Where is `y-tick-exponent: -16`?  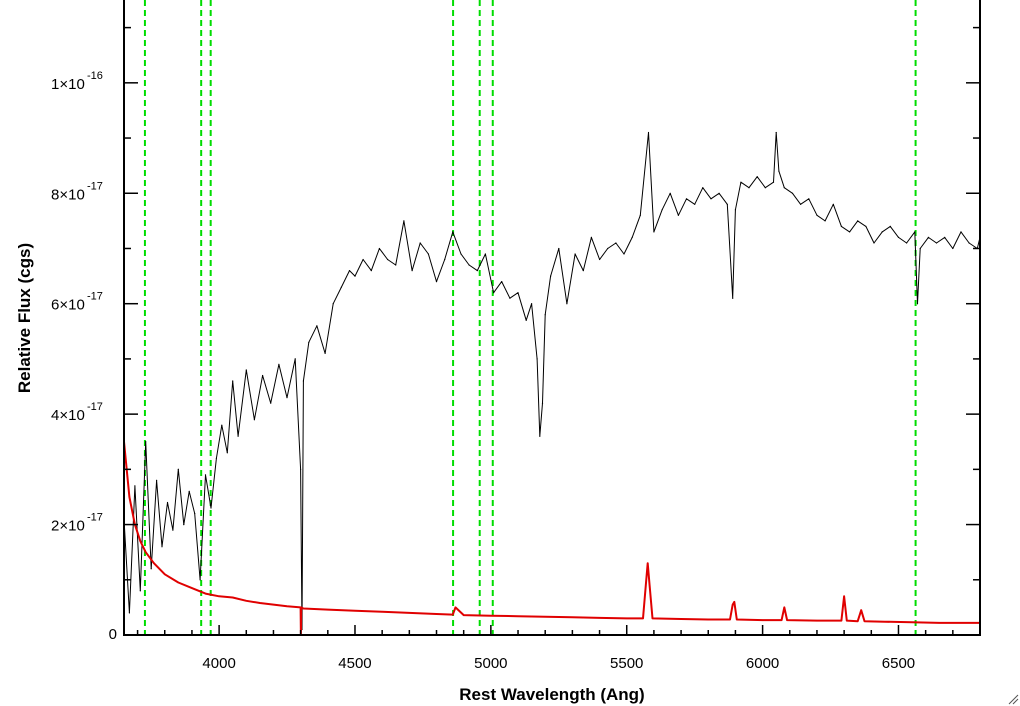 y-tick-exponent: -16 is located at coordinates (95, 76).